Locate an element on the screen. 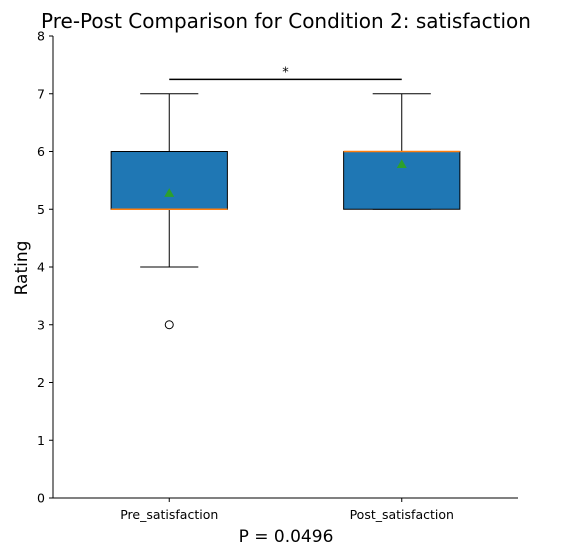 This screenshot has height=556, width=568. significance-label: * is located at coordinates (285, 72).